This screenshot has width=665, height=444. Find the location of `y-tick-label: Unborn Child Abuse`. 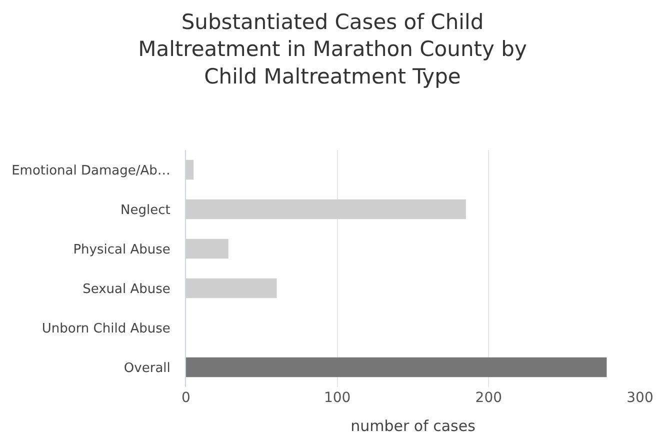

y-tick-label: Unborn Child Abuse is located at coordinates (106, 328).